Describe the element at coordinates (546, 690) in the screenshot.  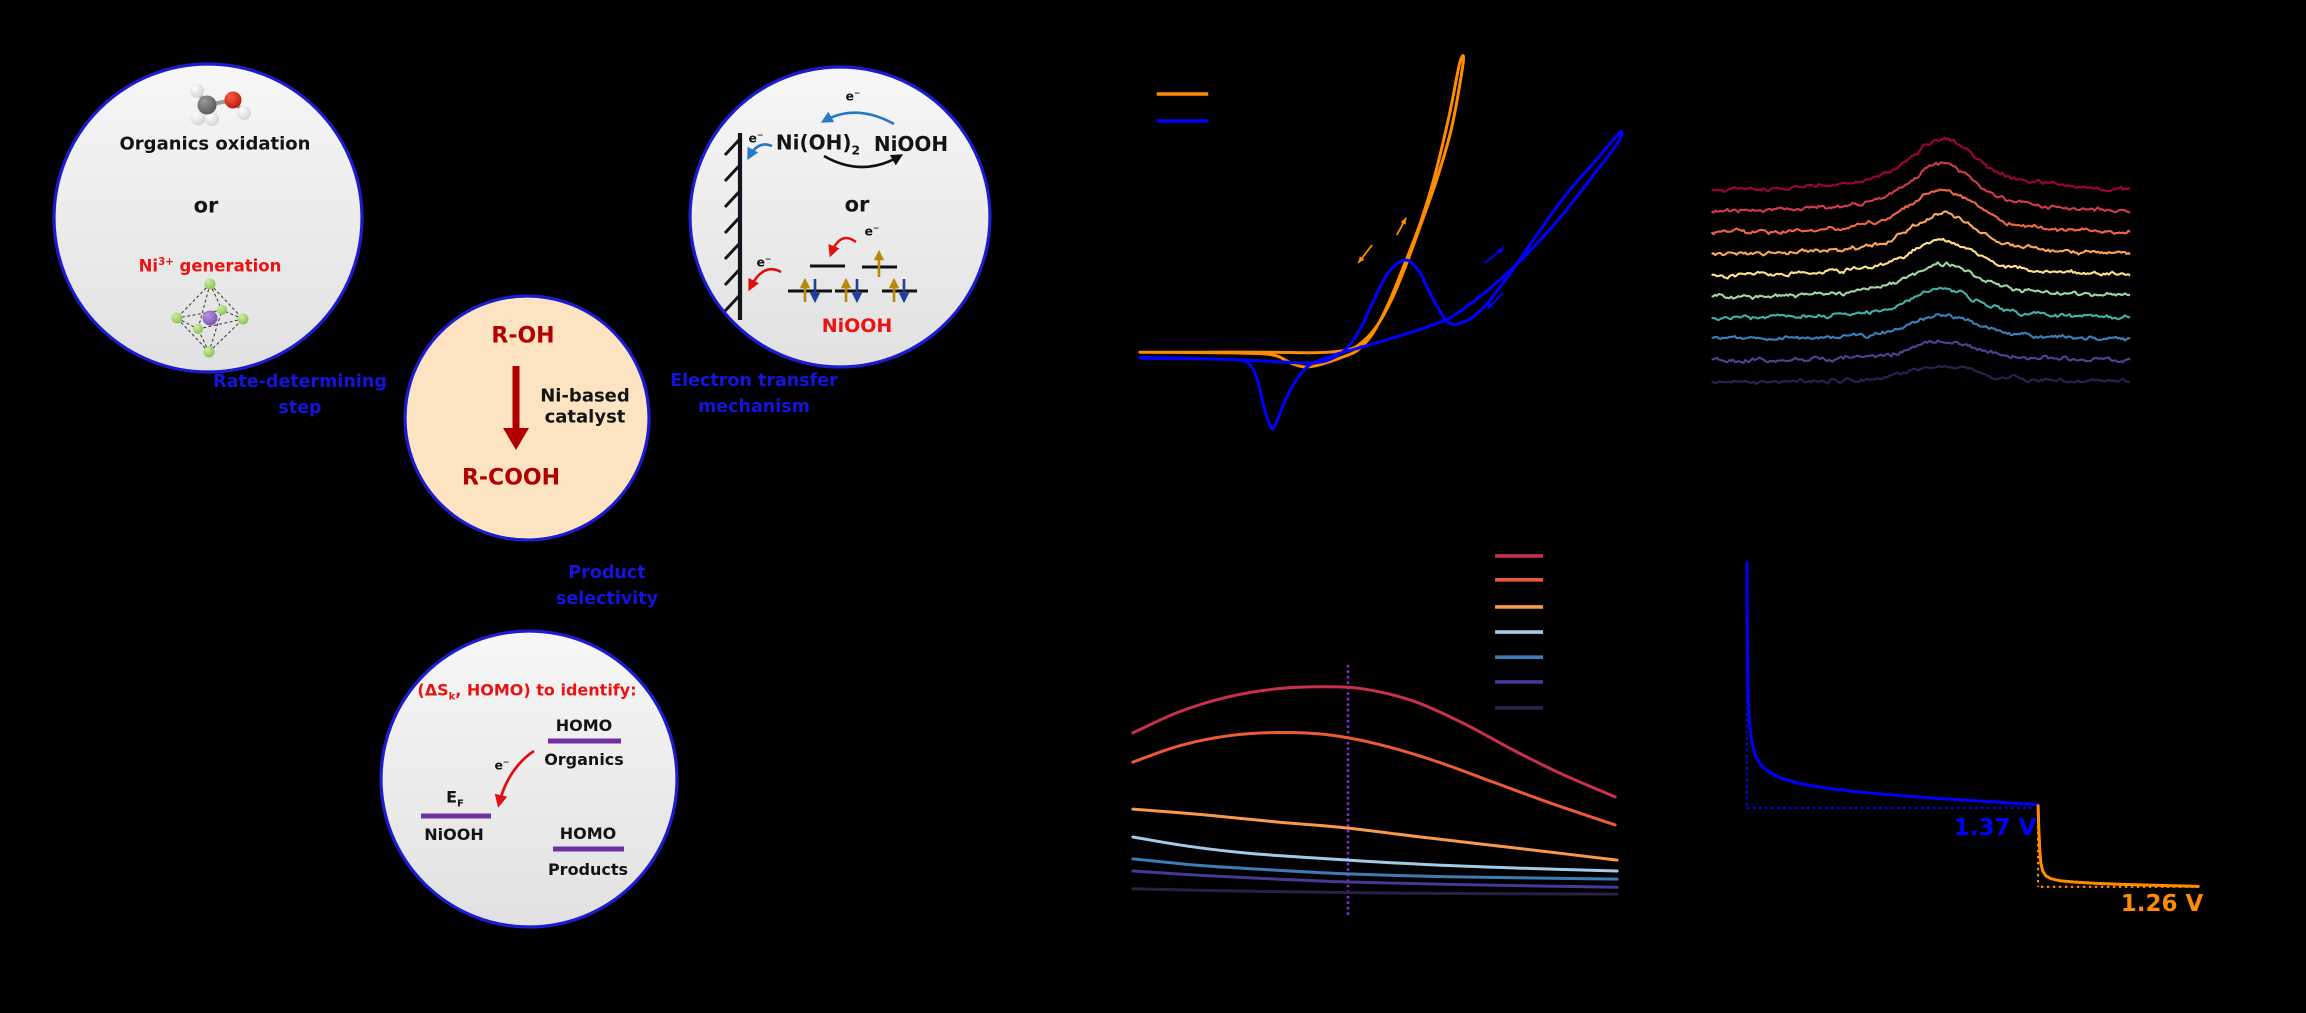
I see `title-text: , HOMO) to identify:` at that location.